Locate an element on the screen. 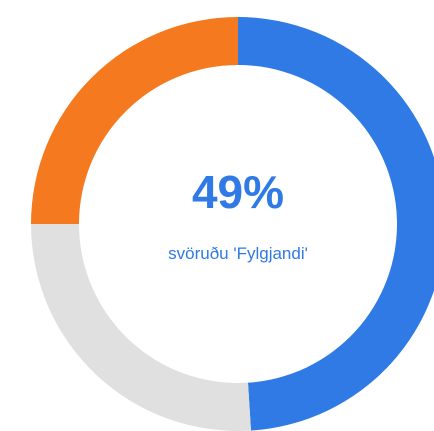  center-caption: svöruðu 'Fylgjandi' is located at coordinates (238, 253).